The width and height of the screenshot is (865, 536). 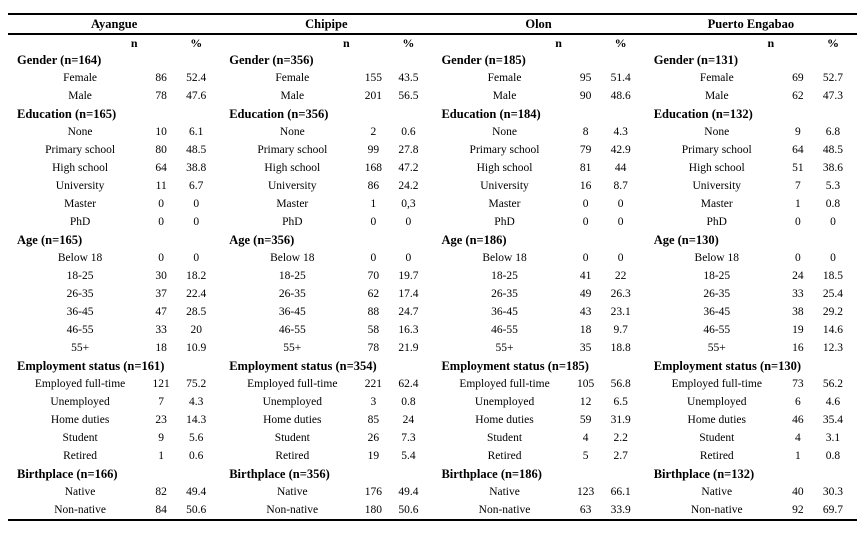 I want to click on percent-value: 5.6, so click(x=196, y=438).